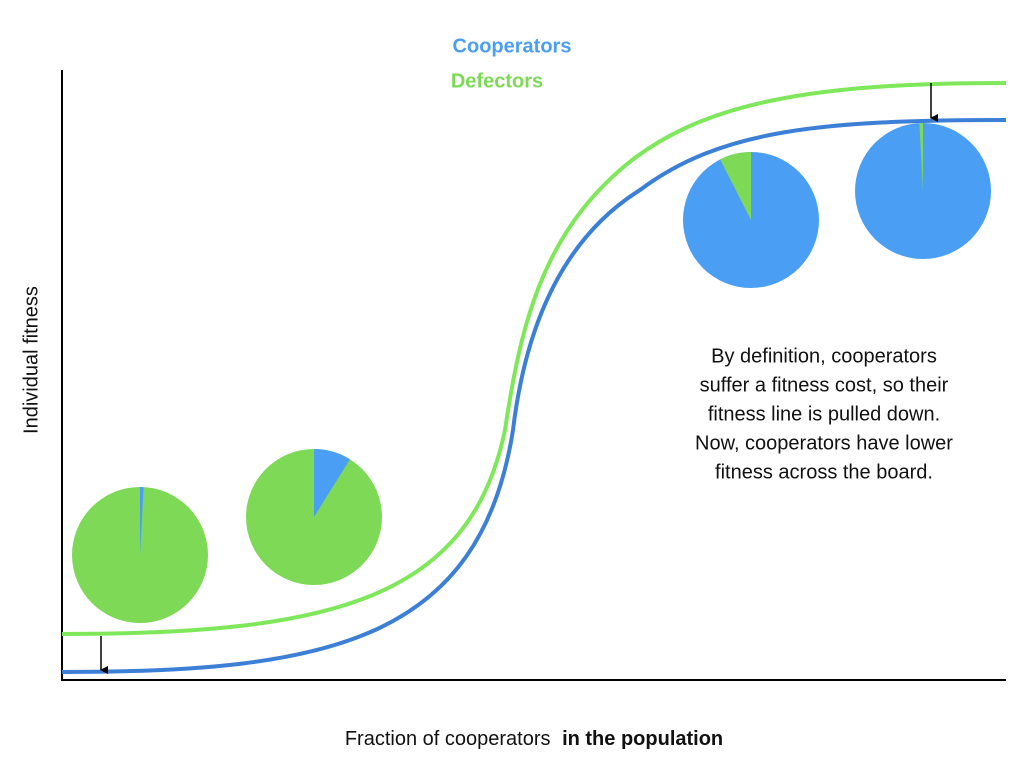 This screenshot has height=768, width=1024. What do you see at coordinates (824, 472) in the screenshot?
I see `annotation-line: fitness across the board.` at bounding box center [824, 472].